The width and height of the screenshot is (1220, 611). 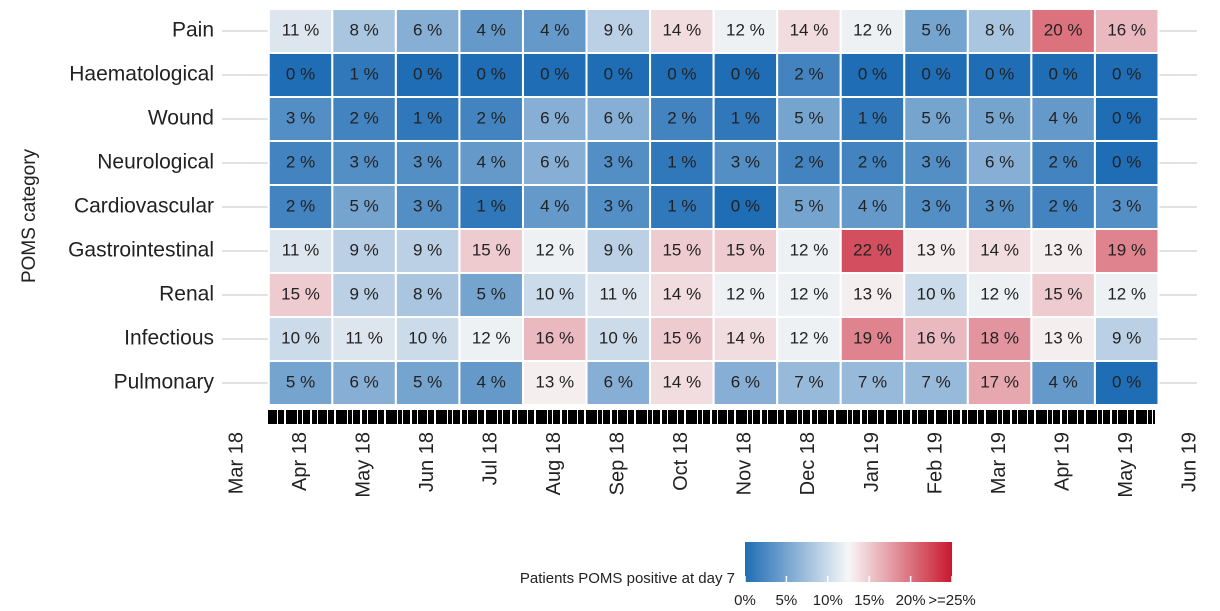 I want to click on row-label: Gastrointestinal, so click(x=141, y=250).